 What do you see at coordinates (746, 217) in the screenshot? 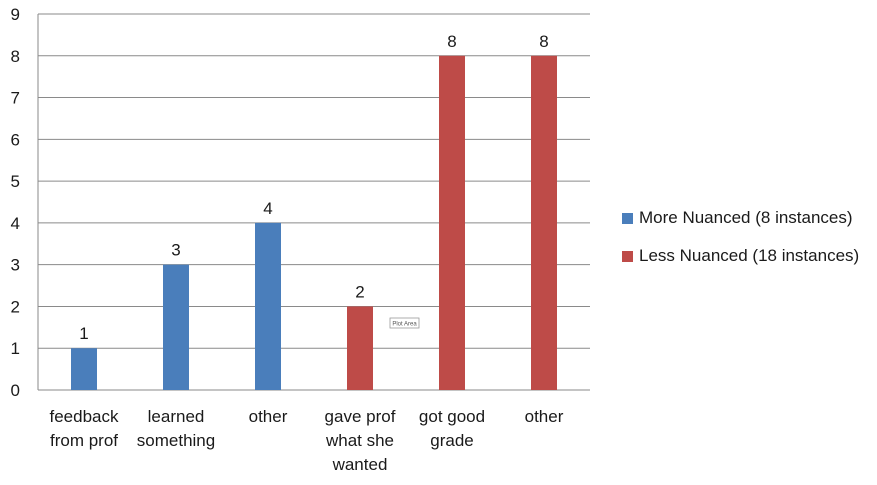
I see `legend-label-more-nuanced: More Nuanced (8 instances)` at bounding box center [746, 217].